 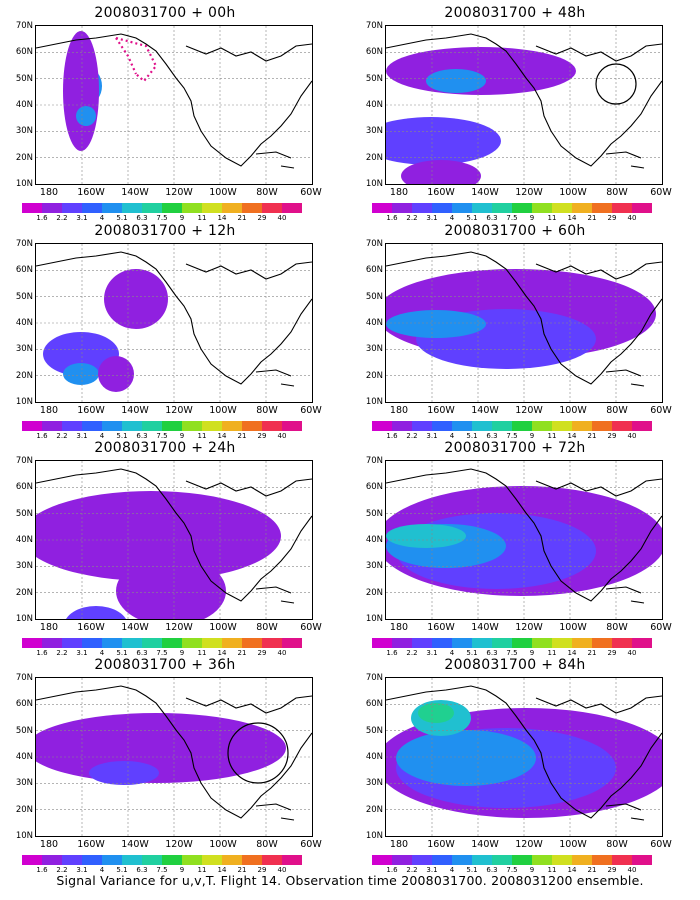 What do you see at coordinates (485, 192) in the screenshot?
I see `x-axis-label: 140W` at bounding box center [485, 192].